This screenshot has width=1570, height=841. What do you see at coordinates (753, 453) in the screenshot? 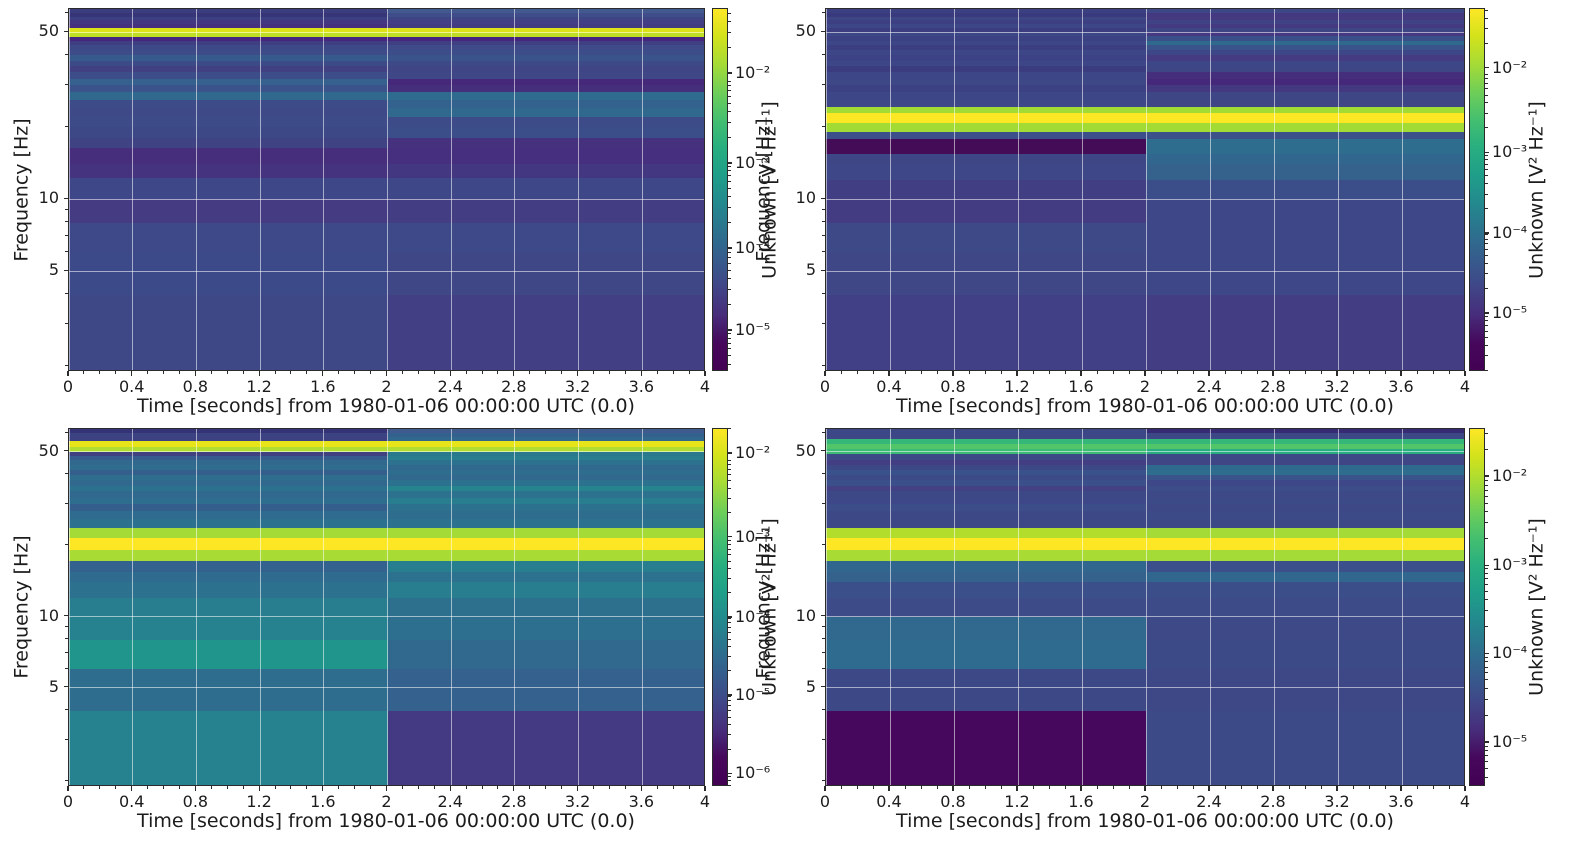
I see `colorbar-tick-label: 10⁻²` at bounding box center [753, 453].